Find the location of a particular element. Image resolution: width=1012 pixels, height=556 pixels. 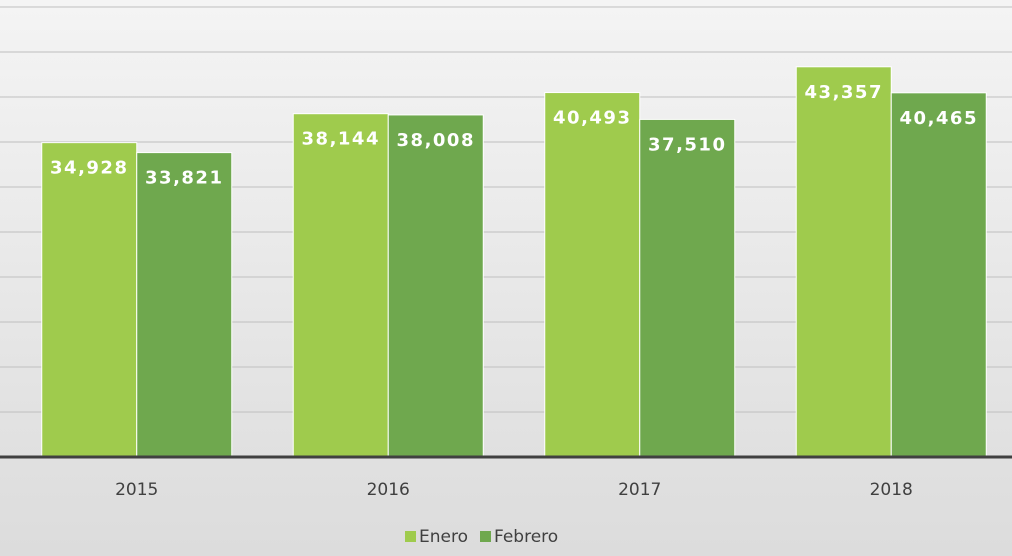

legend-label: Febrero is located at coordinates (526, 537).